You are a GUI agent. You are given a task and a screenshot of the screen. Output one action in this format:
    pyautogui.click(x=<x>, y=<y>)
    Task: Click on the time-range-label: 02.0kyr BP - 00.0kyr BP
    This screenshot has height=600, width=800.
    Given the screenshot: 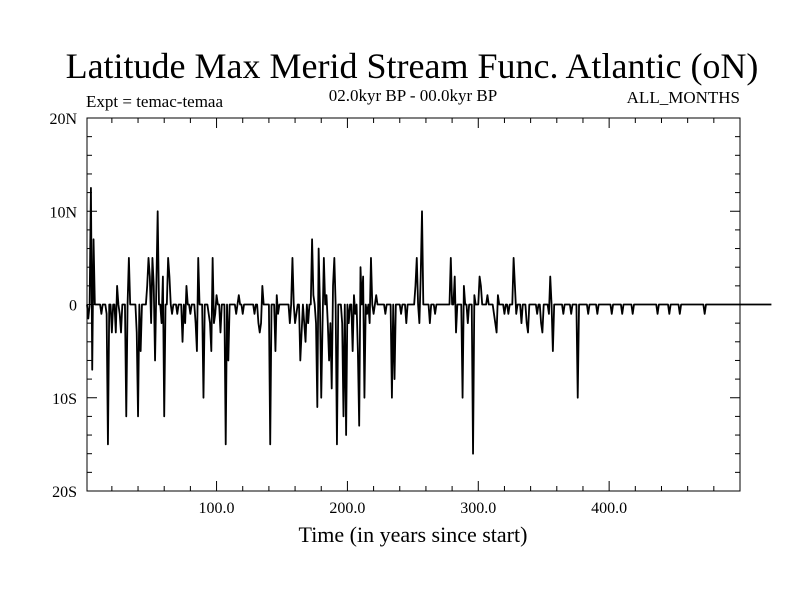 What is the action you would take?
    pyautogui.click(x=413, y=95)
    